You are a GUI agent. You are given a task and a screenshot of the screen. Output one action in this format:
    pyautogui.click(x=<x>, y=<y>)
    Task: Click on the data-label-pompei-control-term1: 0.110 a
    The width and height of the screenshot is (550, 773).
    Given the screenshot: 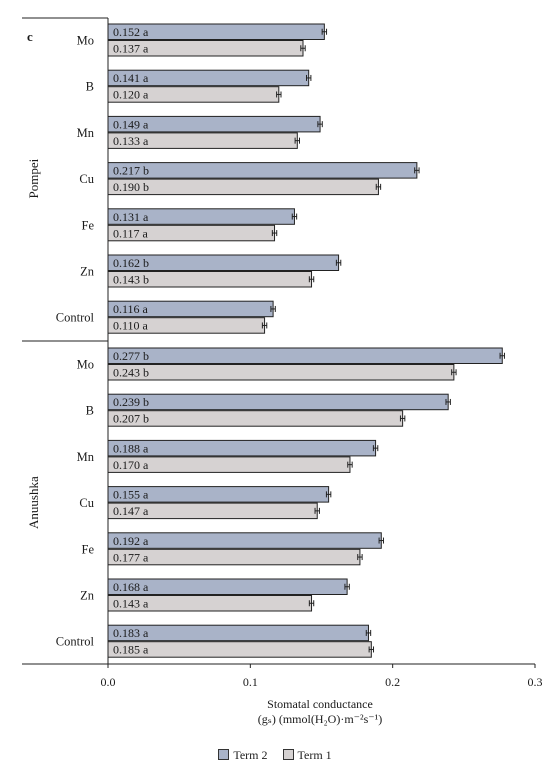 What is the action you would take?
    pyautogui.click(x=131, y=326)
    